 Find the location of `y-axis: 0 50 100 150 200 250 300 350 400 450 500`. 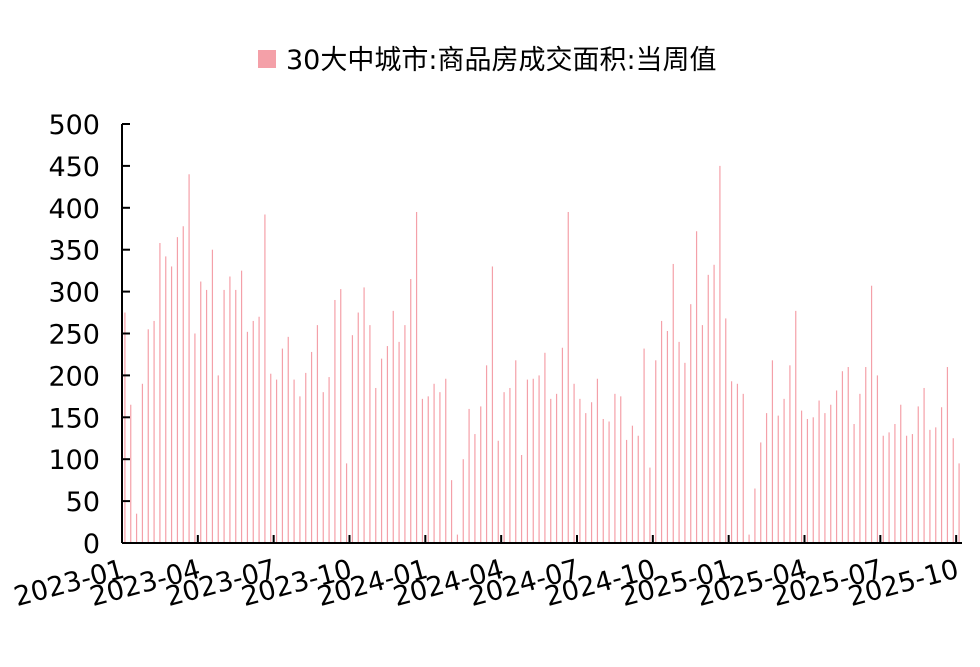

y-axis: 0 50 100 150 200 250 300 350 400 450 500 is located at coordinates (89, 335).